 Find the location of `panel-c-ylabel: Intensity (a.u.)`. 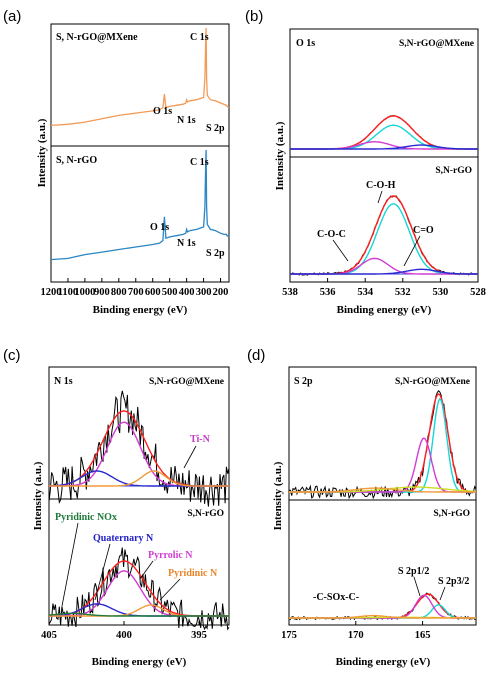

panel-c-ylabel: Intensity (a.u.) is located at coordinates (38, 495).